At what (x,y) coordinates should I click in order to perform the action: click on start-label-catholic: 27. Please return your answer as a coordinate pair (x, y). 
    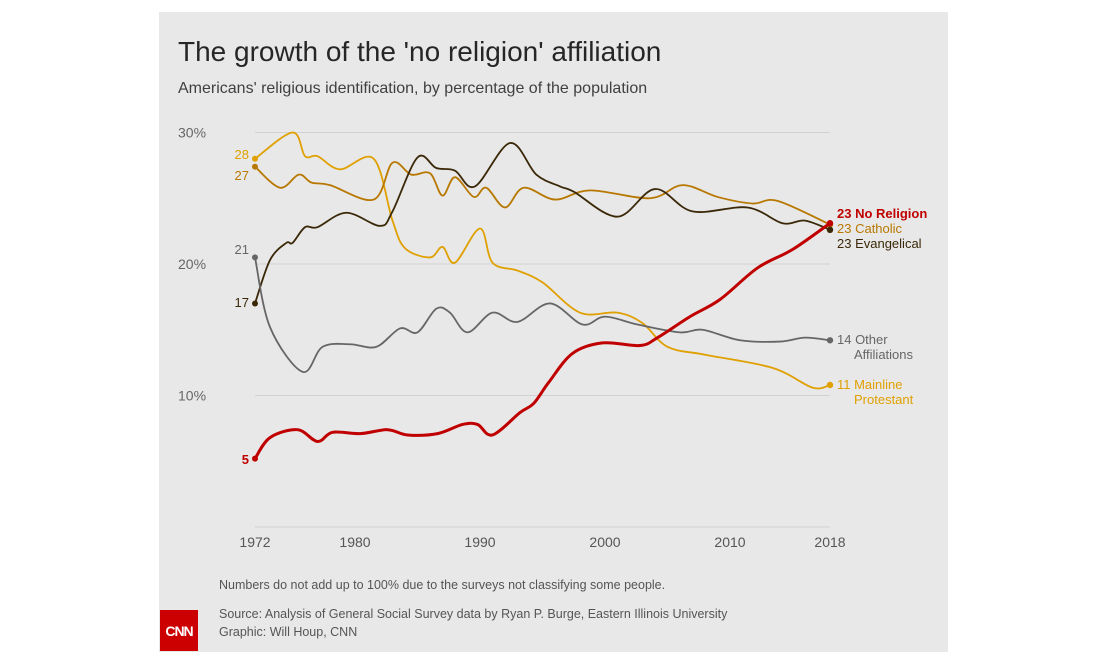
    Looking at the image, I should click on (242, 175).